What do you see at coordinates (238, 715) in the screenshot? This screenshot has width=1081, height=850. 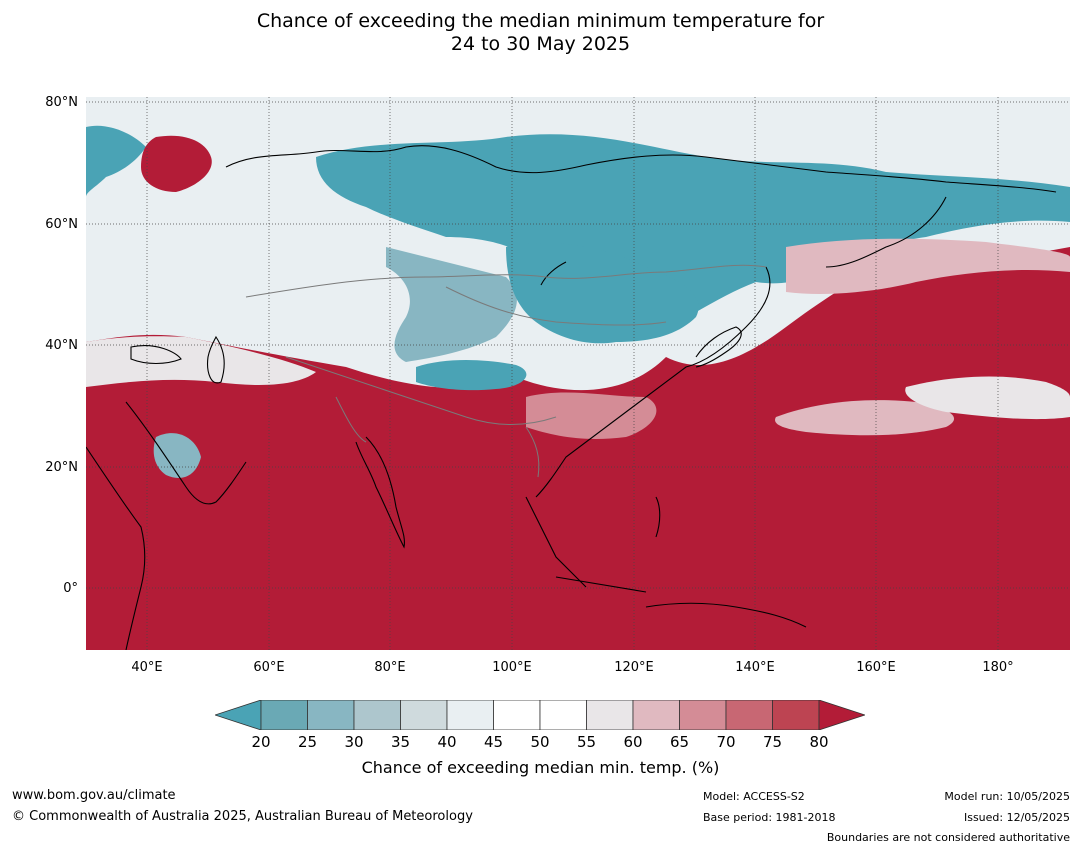 I see `colorbar-low-extension` at bounding box center [238, 715].